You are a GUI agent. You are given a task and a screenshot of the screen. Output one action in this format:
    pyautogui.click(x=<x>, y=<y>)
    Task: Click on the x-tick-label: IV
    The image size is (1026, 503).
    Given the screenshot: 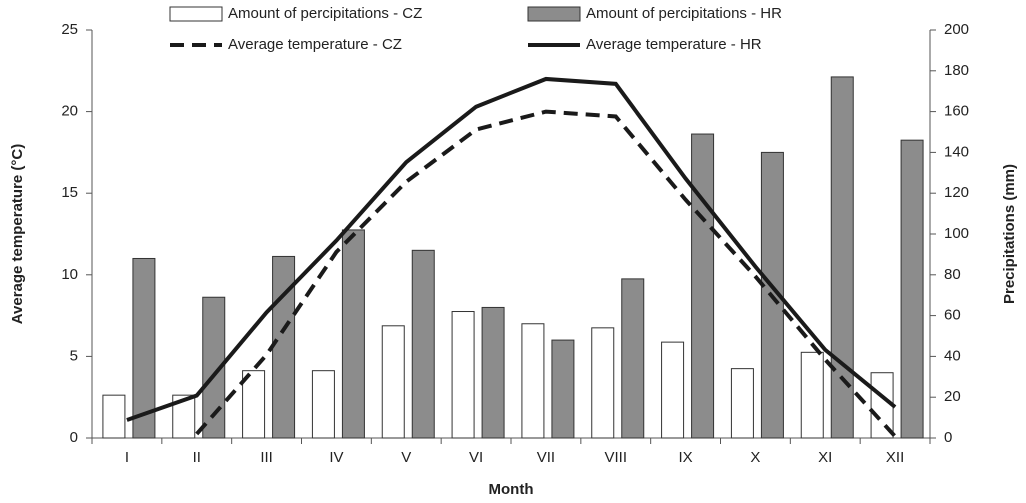 What is the action you would take?
    pyautogui.click(x=336, y=457)
    